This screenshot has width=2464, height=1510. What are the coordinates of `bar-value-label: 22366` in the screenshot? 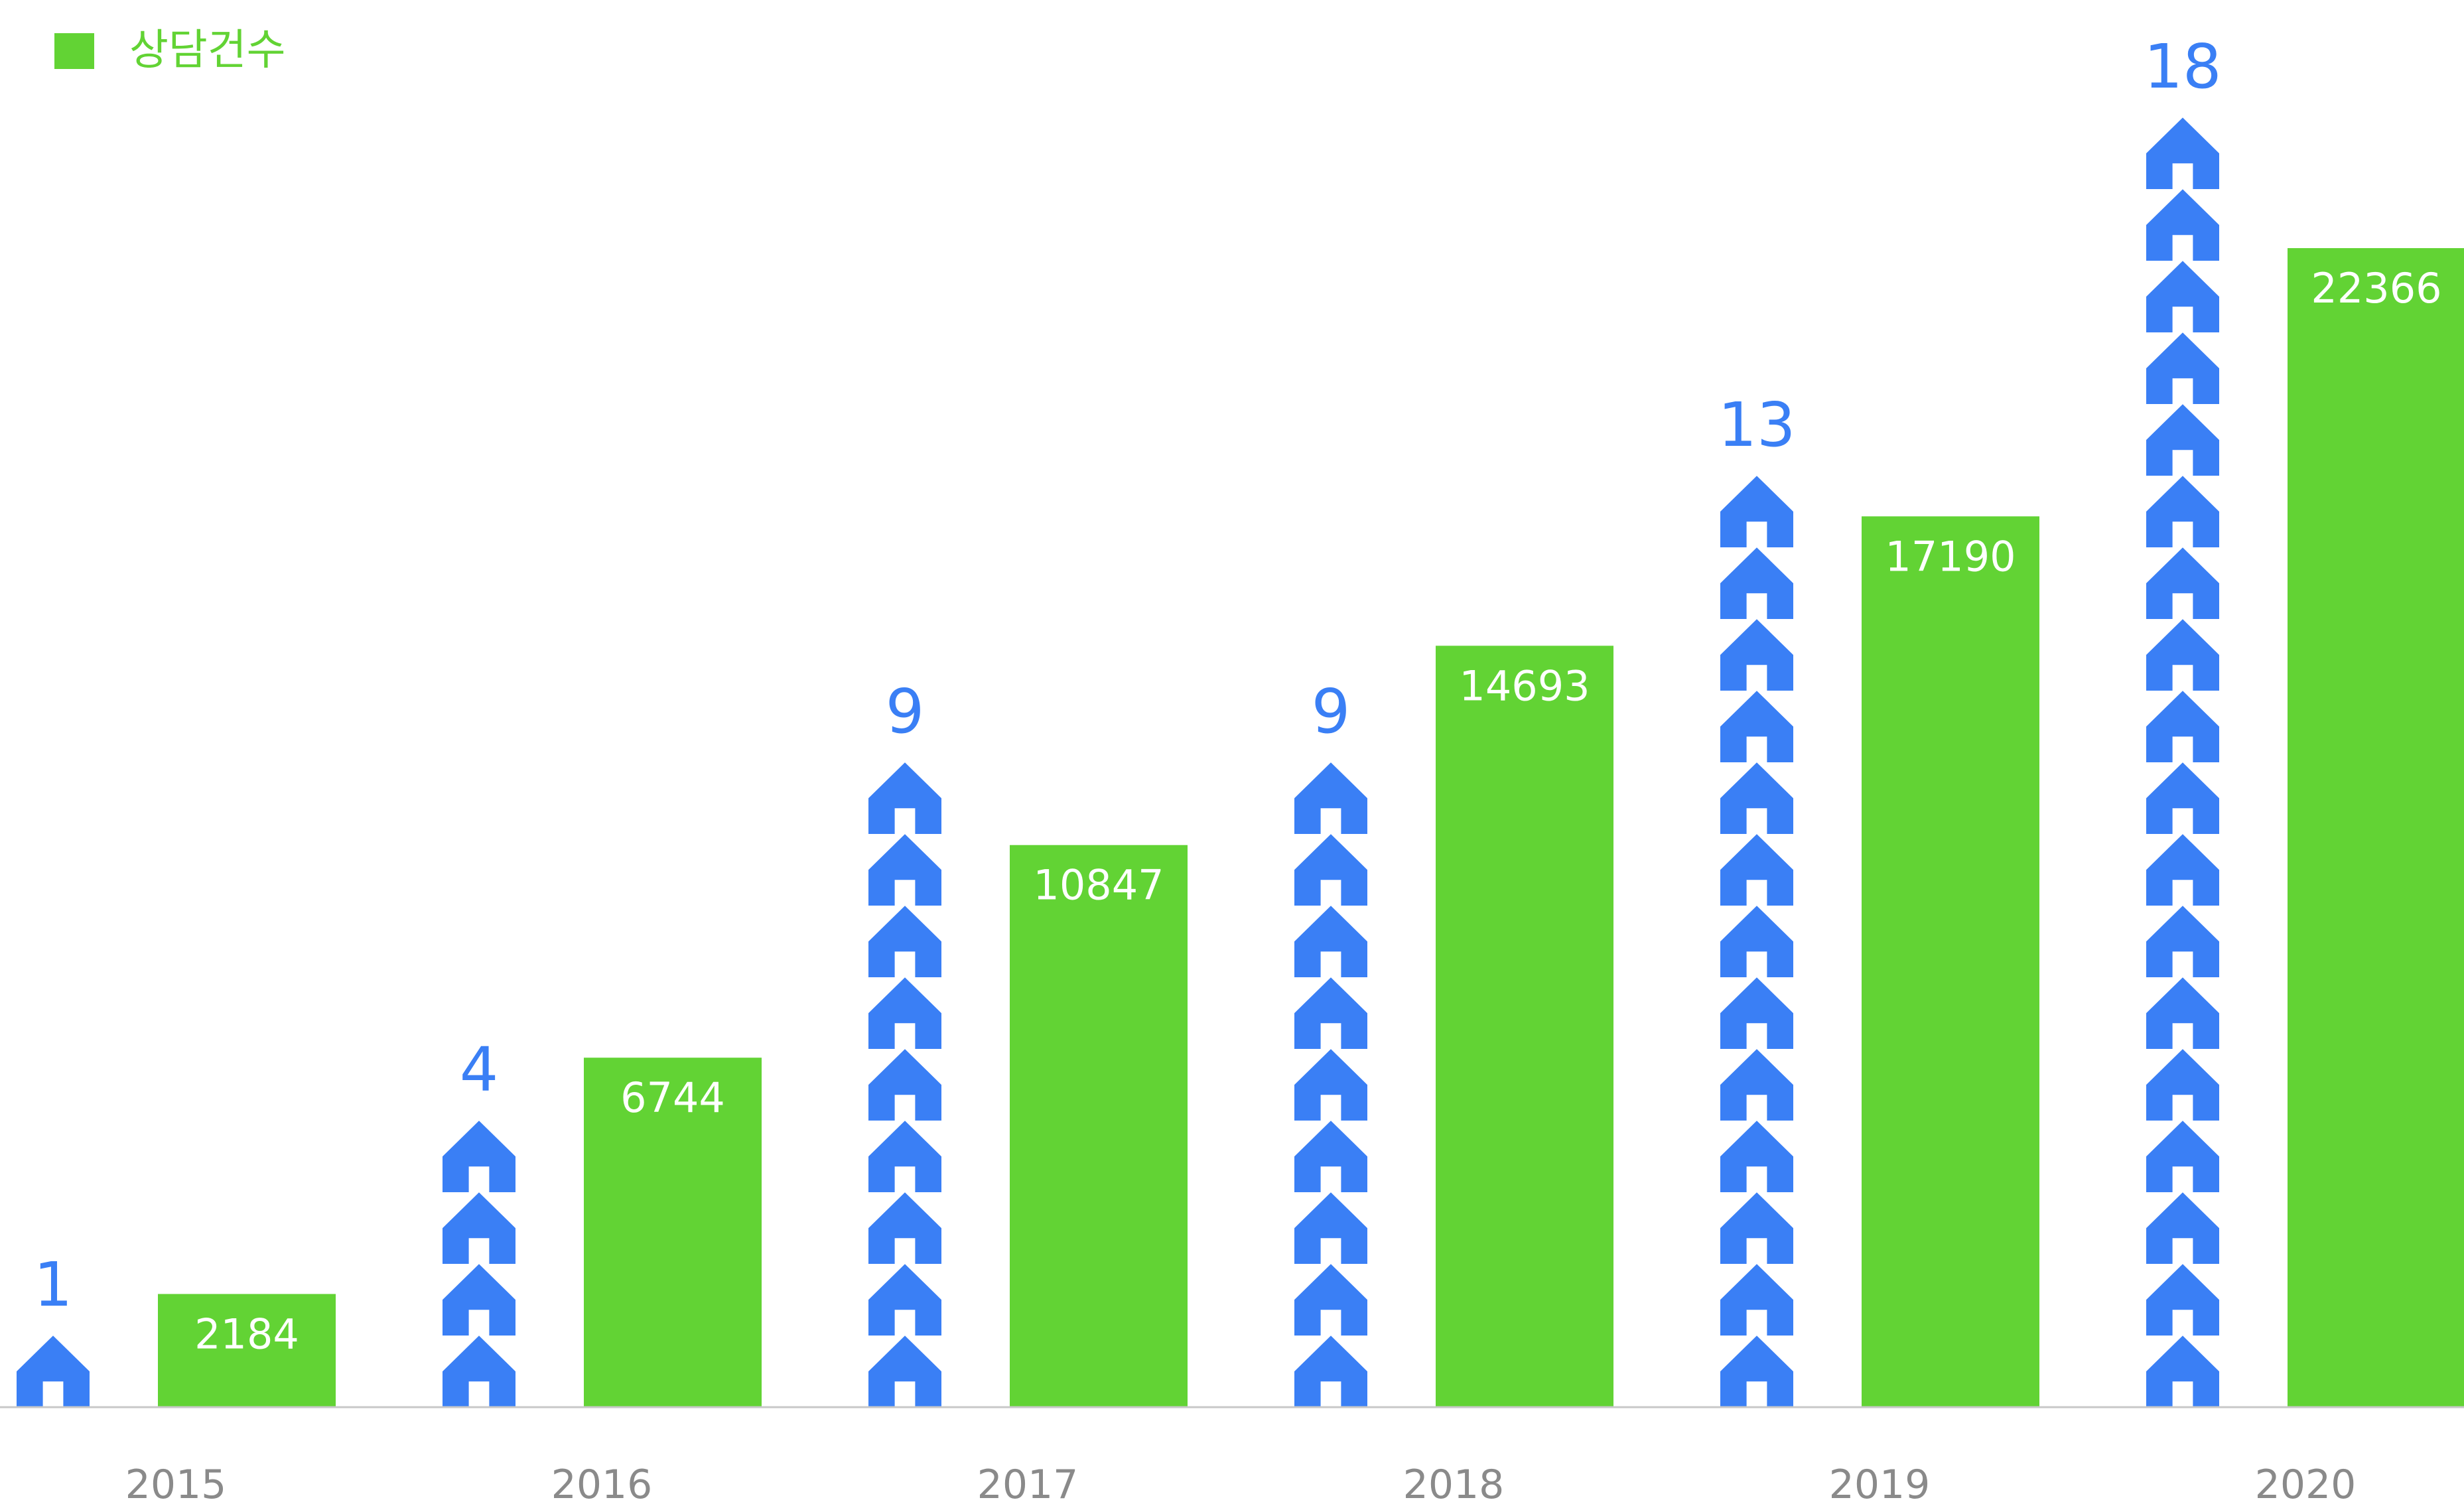 It's located at (2376, 288).